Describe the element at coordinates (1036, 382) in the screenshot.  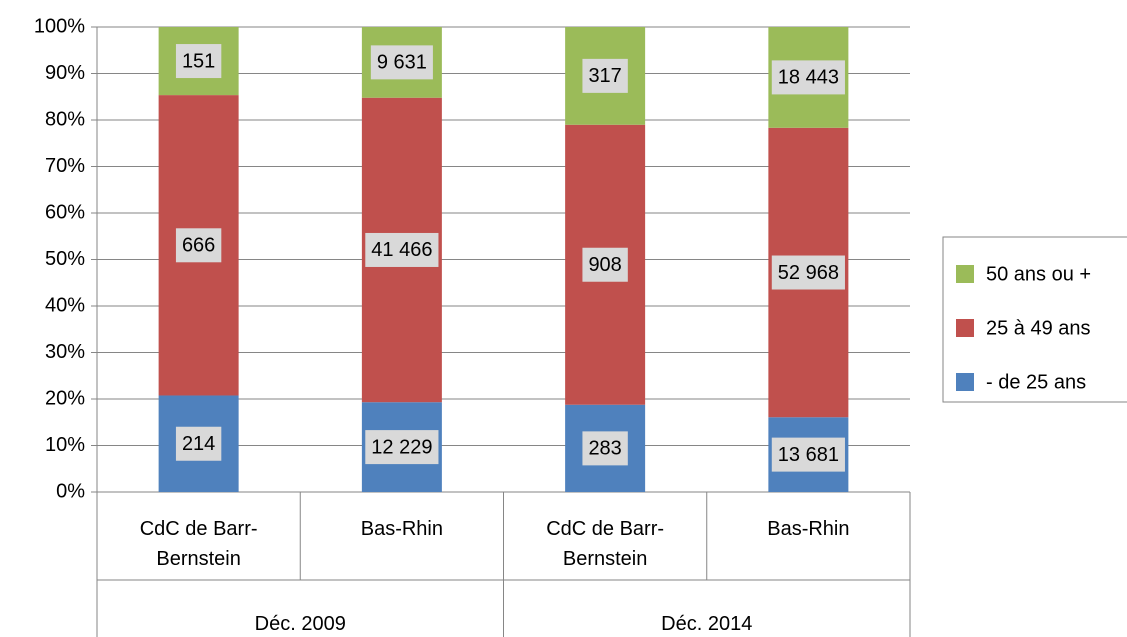
I see `legend-label: - de 25 ans` at that location.